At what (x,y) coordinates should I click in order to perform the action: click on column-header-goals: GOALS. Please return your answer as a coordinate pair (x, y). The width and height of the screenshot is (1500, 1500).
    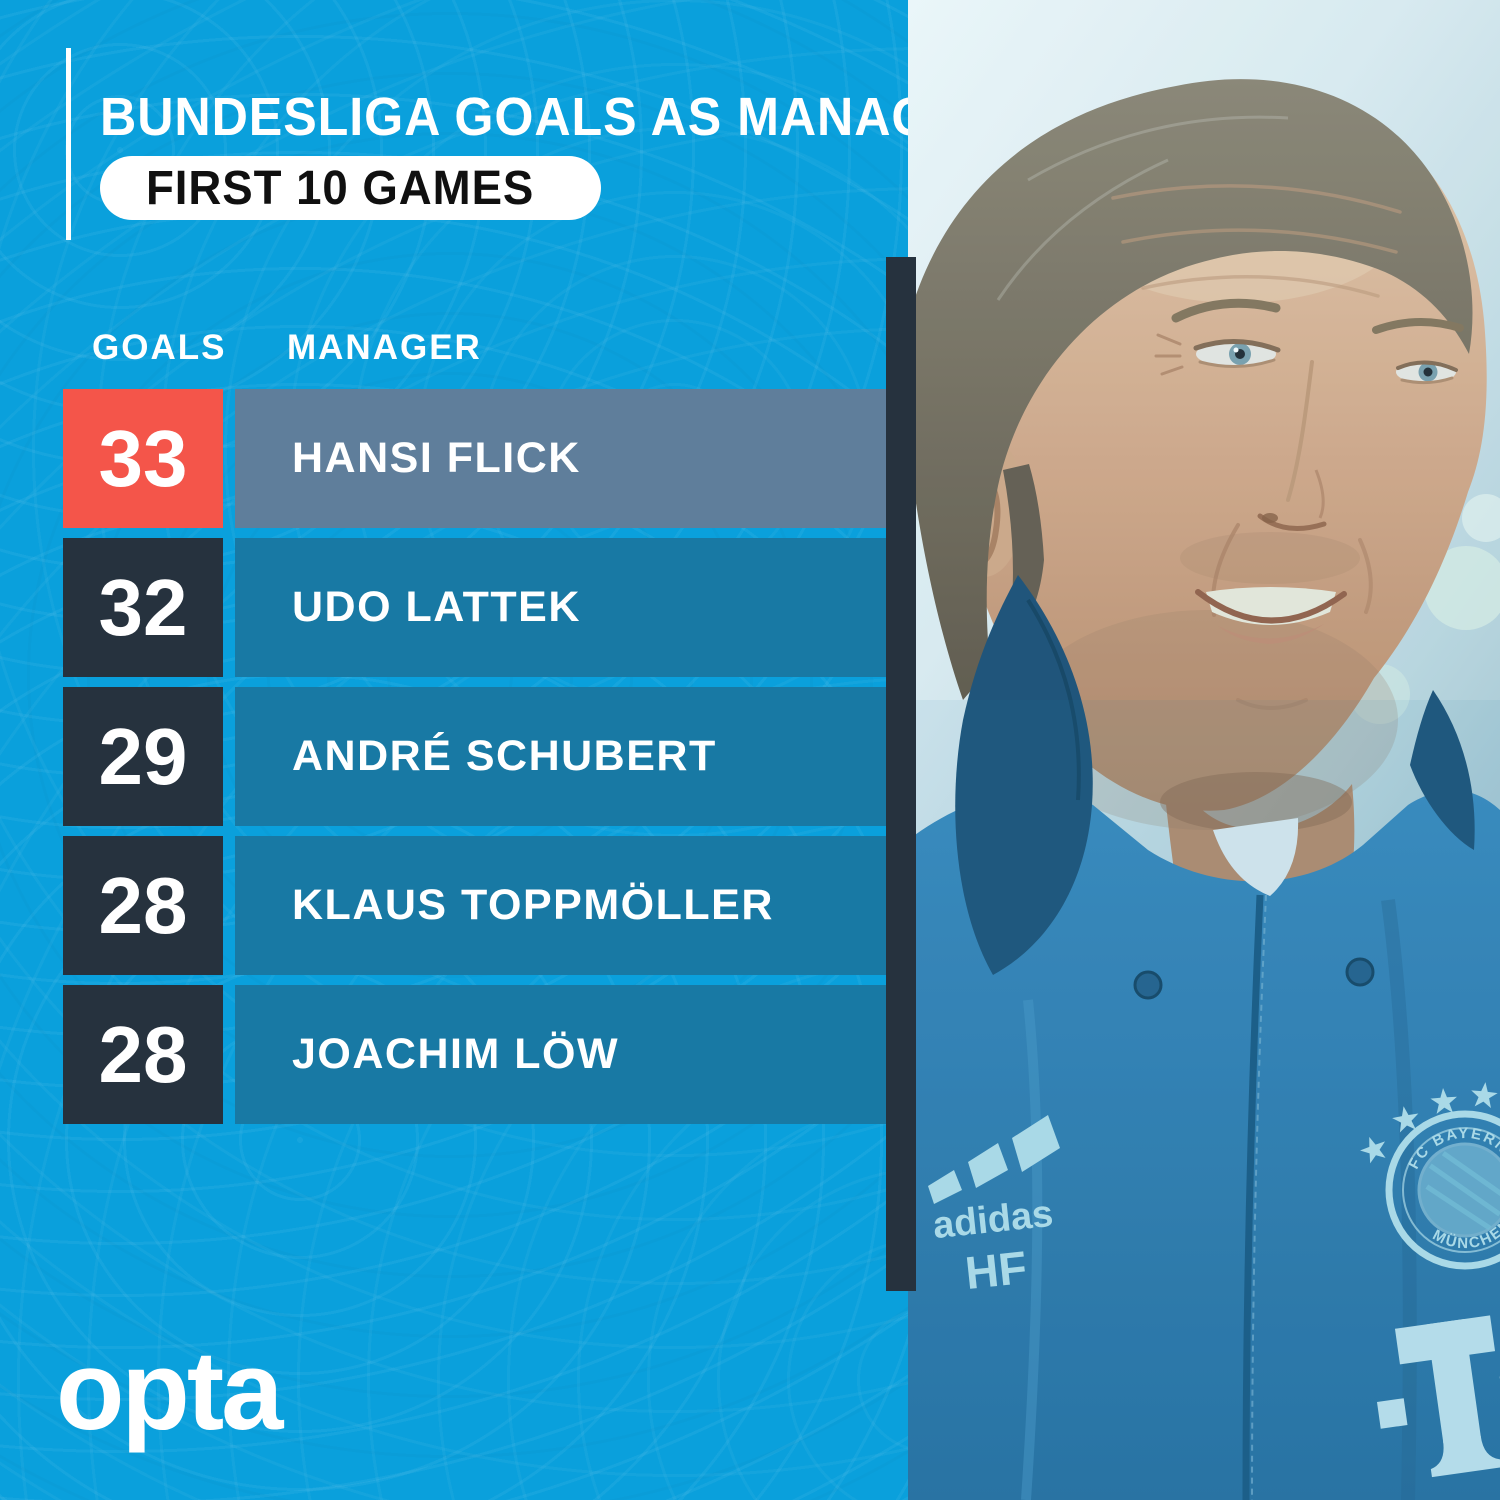
    Looking at the image, I should click on (159, 347).